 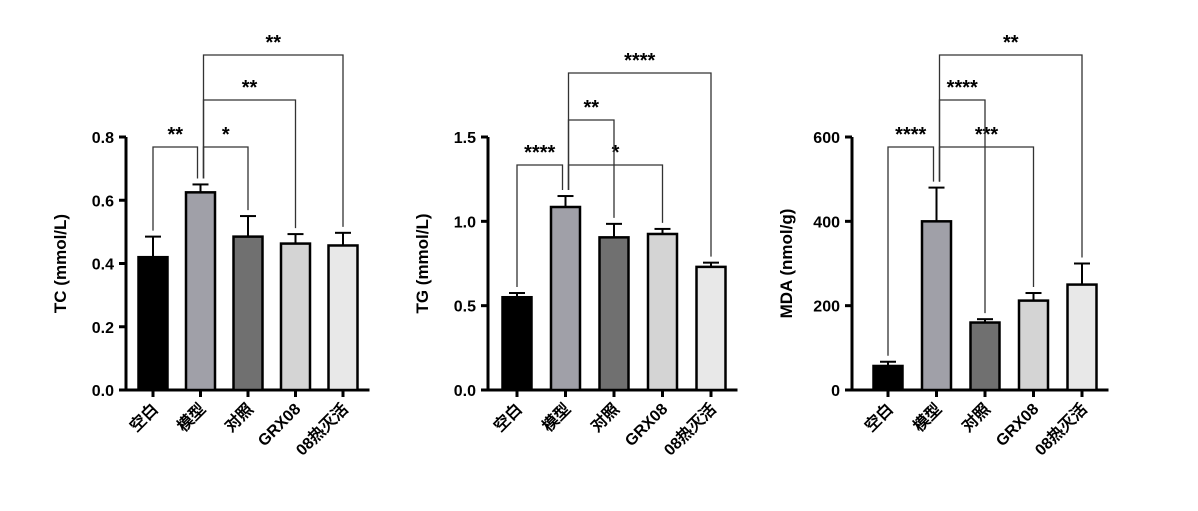 I want to click on y-tick-label: 1.0, so click(x=465, y=222).